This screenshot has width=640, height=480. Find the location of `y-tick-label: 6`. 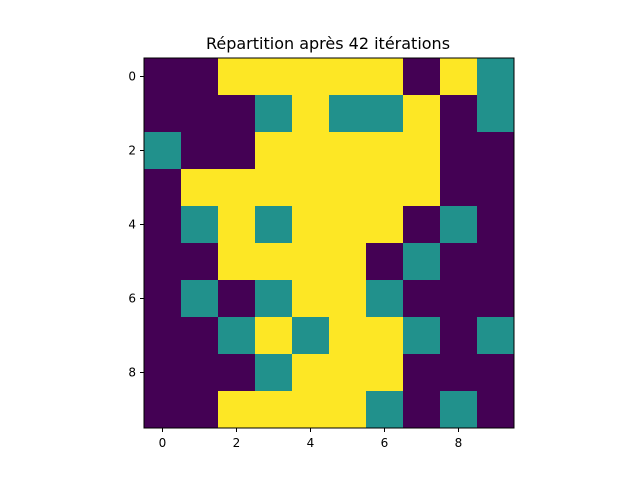

y-tick-label: 6 is located at coordinates (132, 299).